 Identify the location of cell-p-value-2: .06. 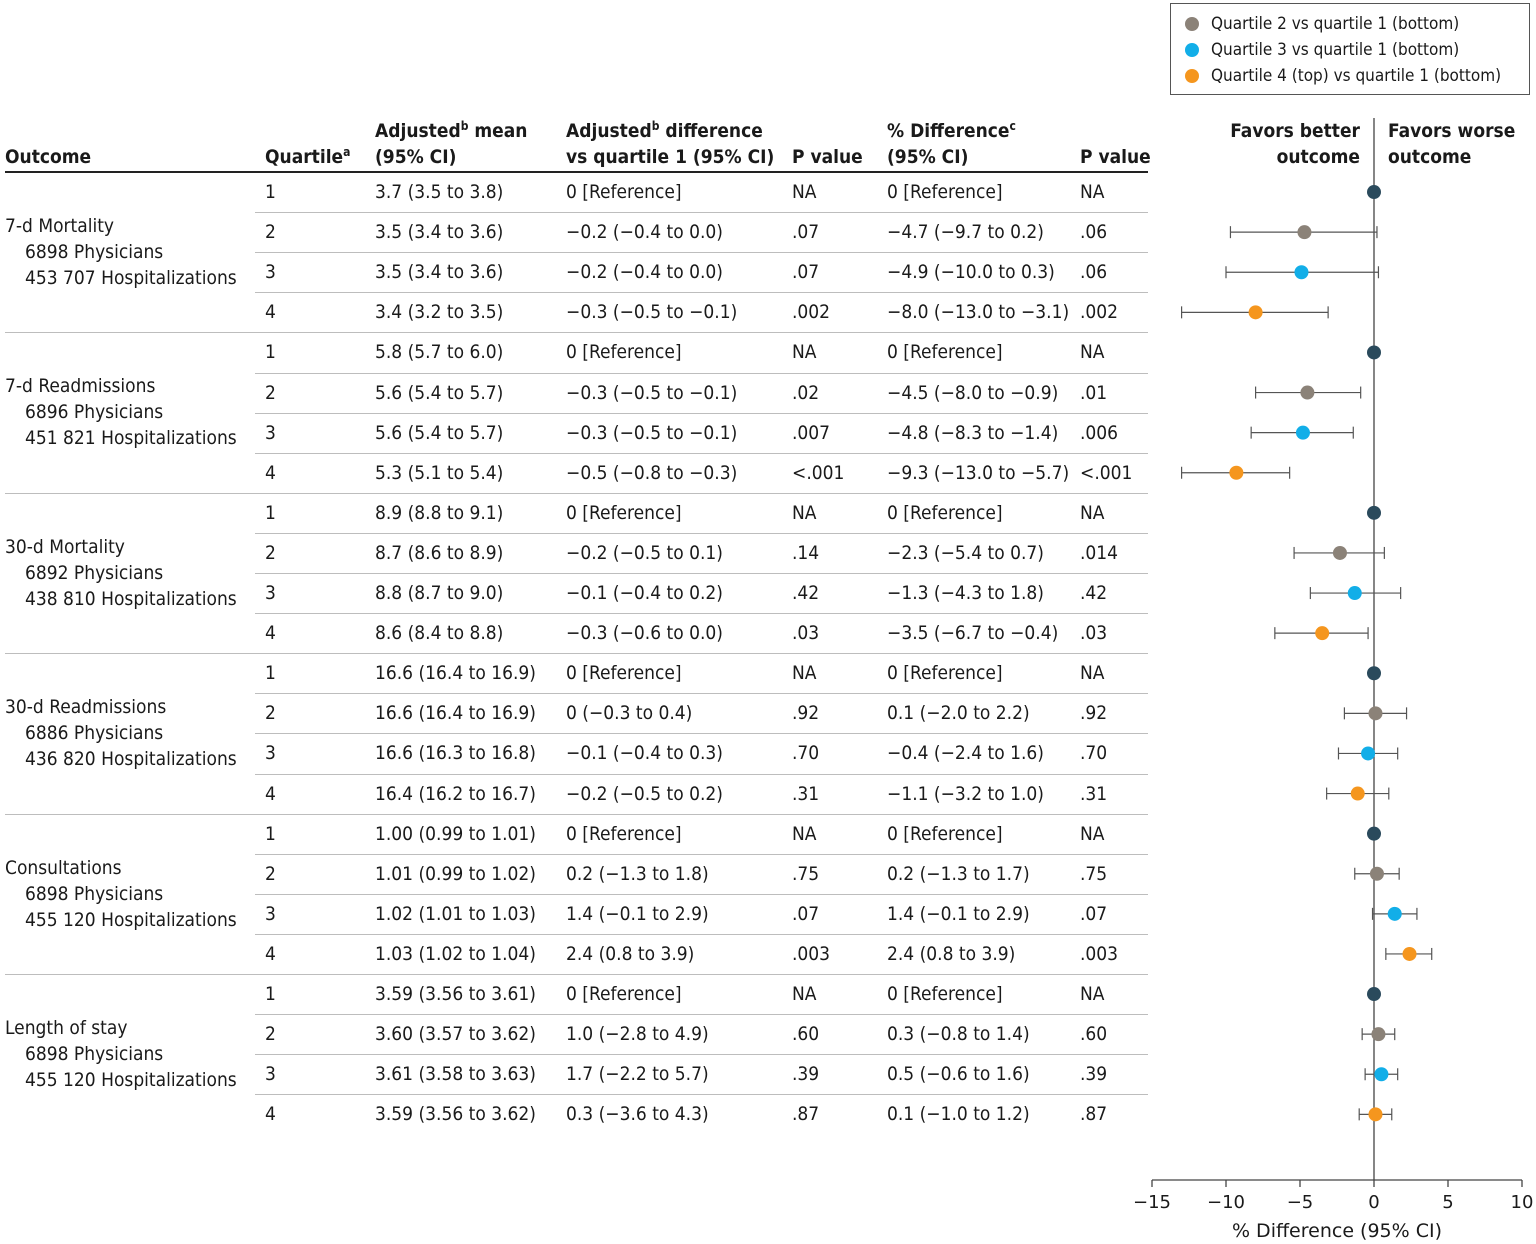
(1094, 232).